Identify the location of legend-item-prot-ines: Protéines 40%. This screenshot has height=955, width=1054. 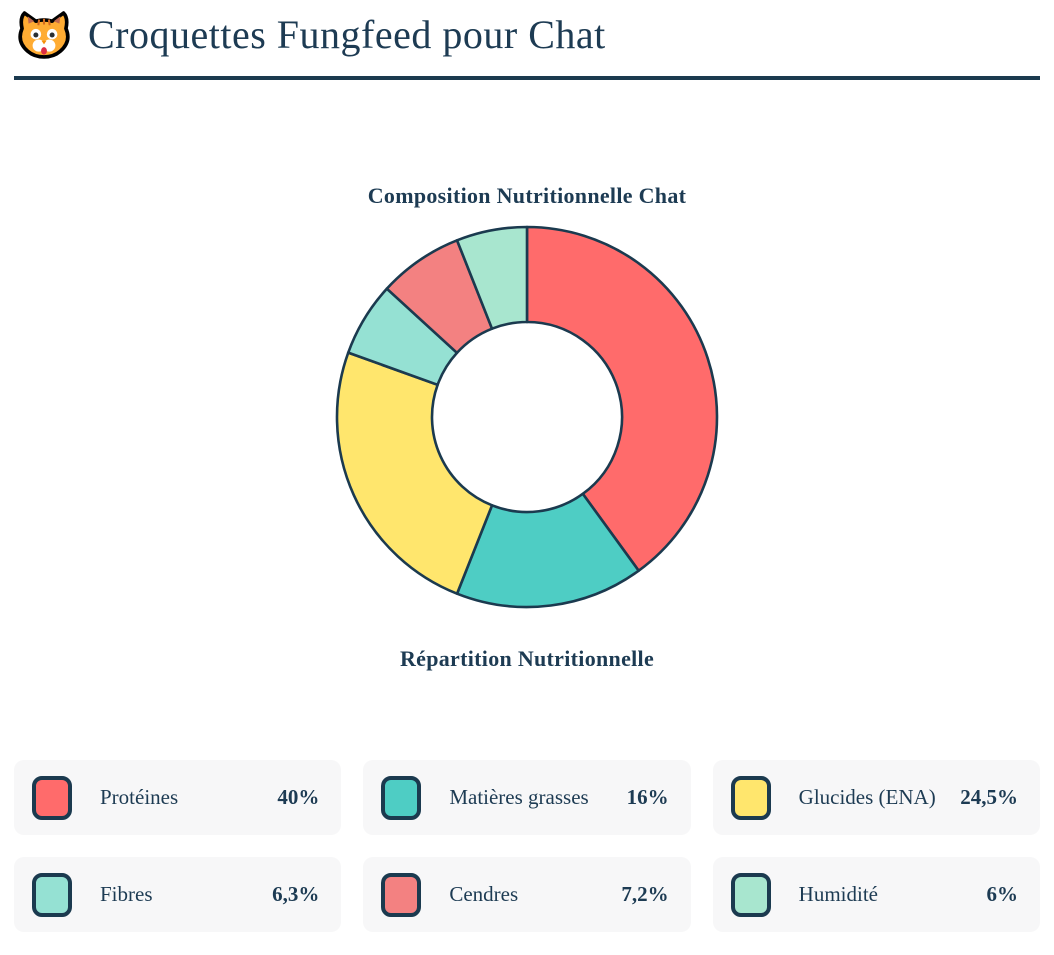
(178, 797).